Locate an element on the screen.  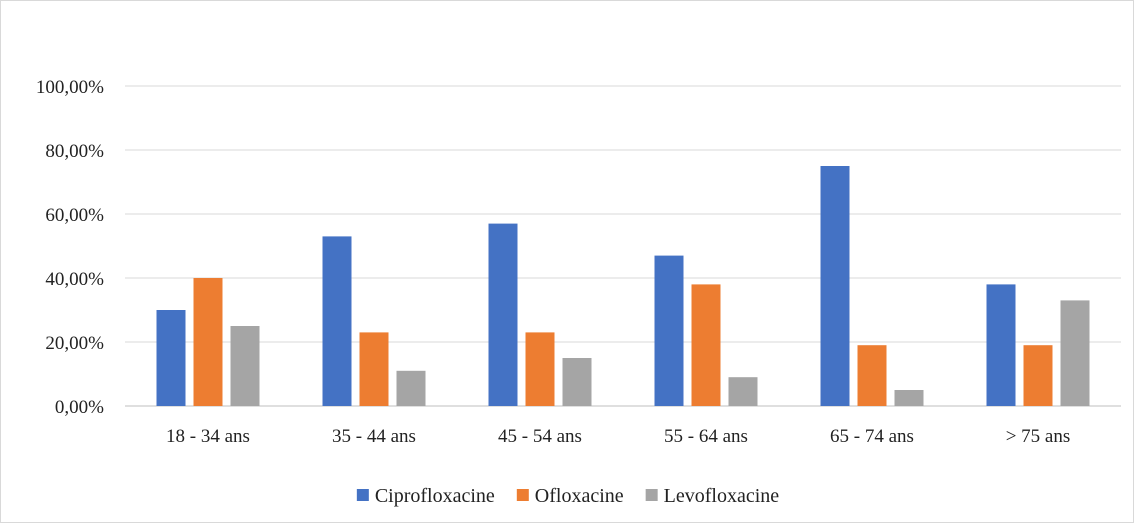
x-tick-label: 55 - 64 ans is located at coordinates (706, 436).